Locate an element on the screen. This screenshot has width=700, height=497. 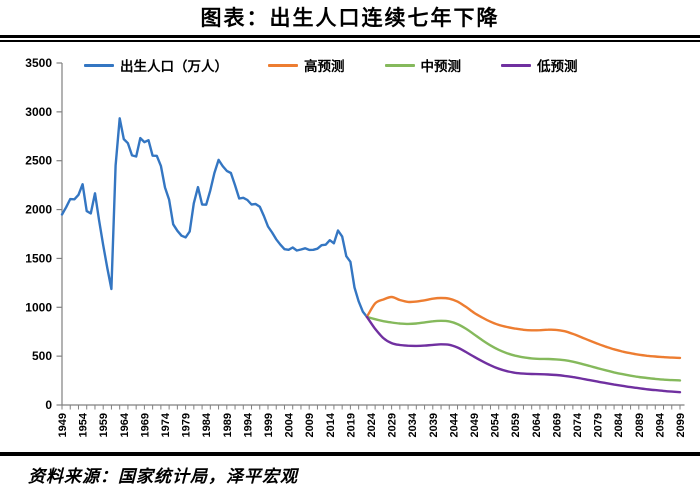
legend-item-birth: 出生人口（万人） is located at coordinates (156, 65).